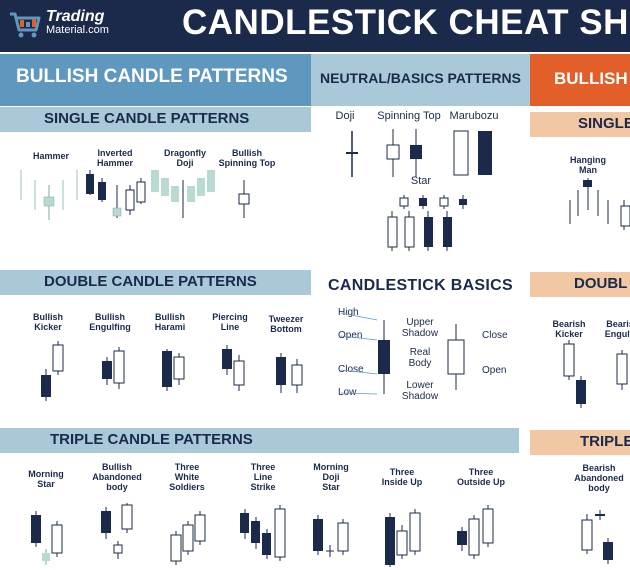 This screenshot has height=570, width=630. Describe the element at coordinates (420, 363) in the screenshot. I see `real-body-label-2: Body` at that location.